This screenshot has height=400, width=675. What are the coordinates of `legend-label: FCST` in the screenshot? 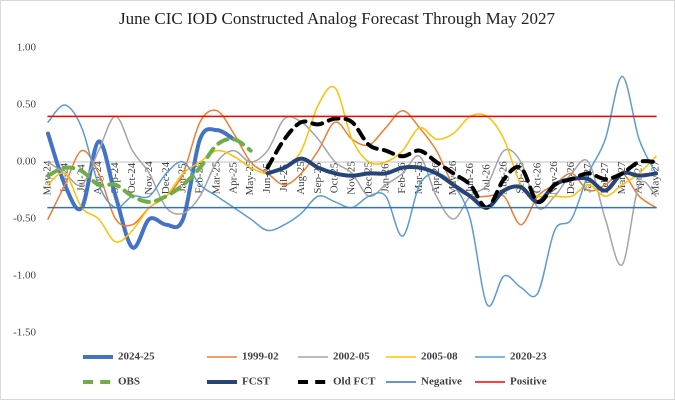 It's located at (256, 382).